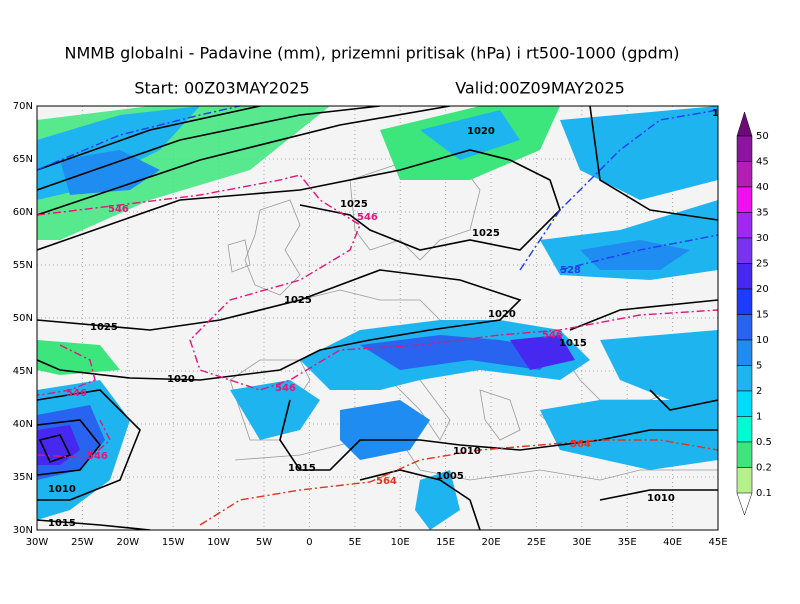 Image resolution: width=800 pixels, height=604 pixels. What do you see at coordinates (173, 542) in the screenshot?
I see `lon-label: 15W` at bounding box center [173, 542].